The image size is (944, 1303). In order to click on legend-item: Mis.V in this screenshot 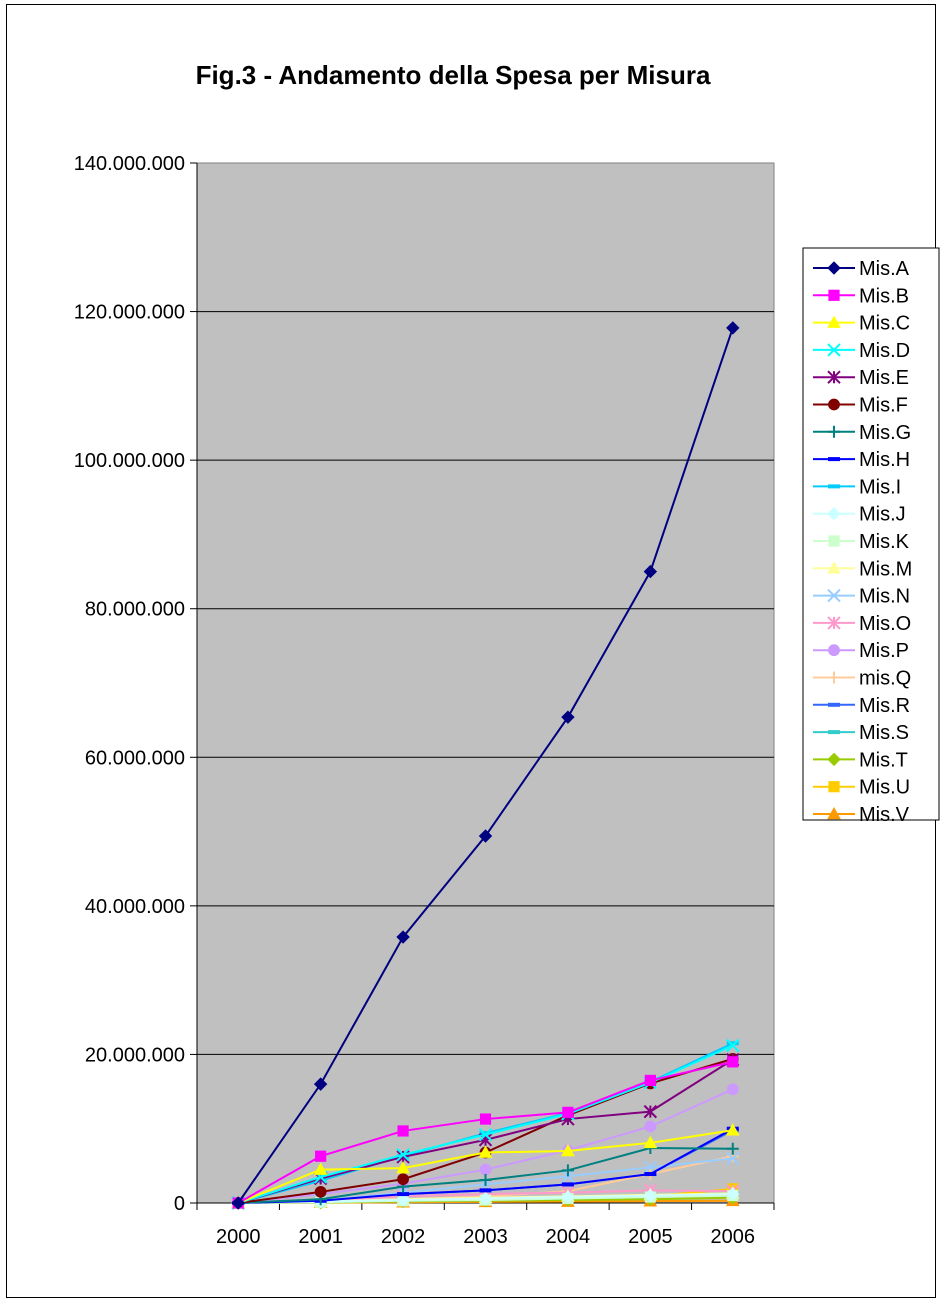, I will do `click(861, 815)`.